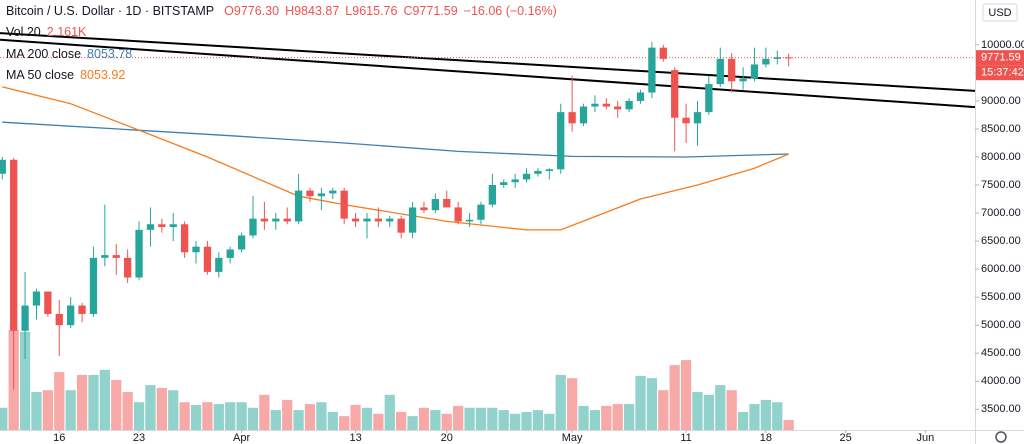 Image resolution: width=1024 pixels, height=444 pixels. Describe the element at coordinates (572, 438) in the screenshot. I see `x-tick-label: May` at that location.